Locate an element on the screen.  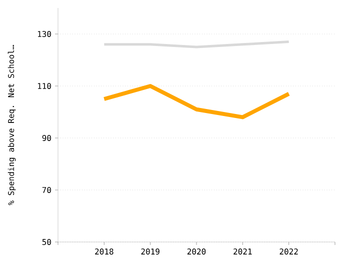
y-tick-label: 130 is located at coordinates (44, 34).